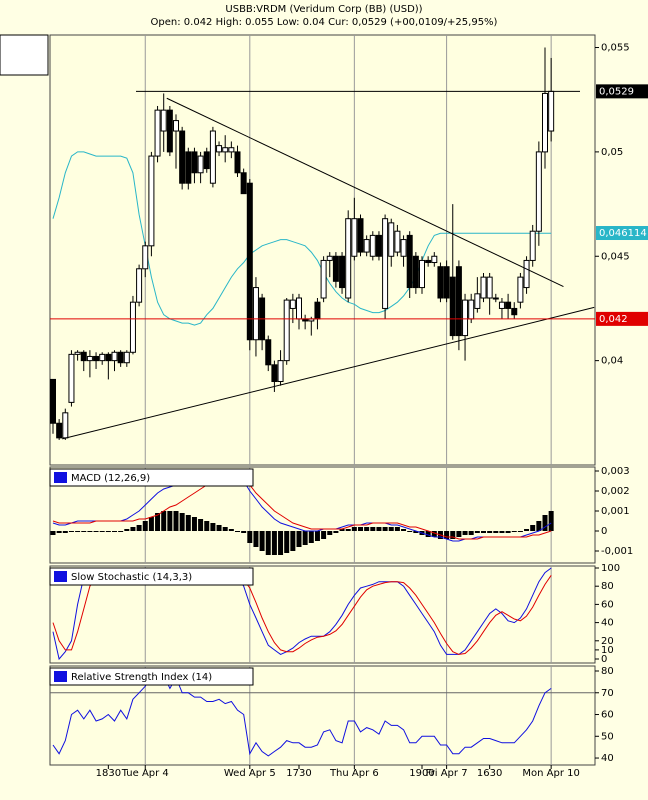  Describe the element at coordinates (550, 773) in the screenshot. I see `x-tick-label: Mon Apr 10` at that location.